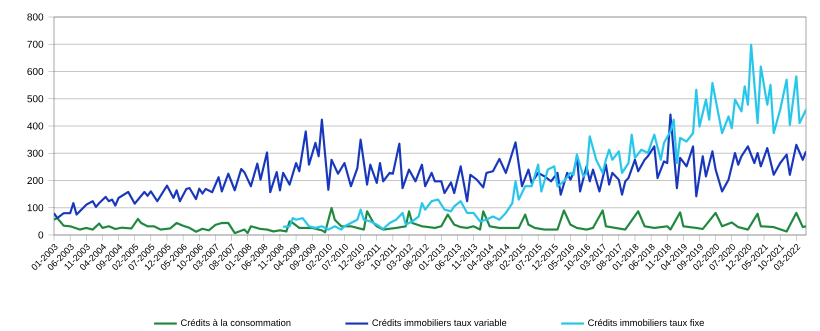  Describe the element at coordinates (36, 208) in the screenshot. I see `y-tick-label: 100` at that location.